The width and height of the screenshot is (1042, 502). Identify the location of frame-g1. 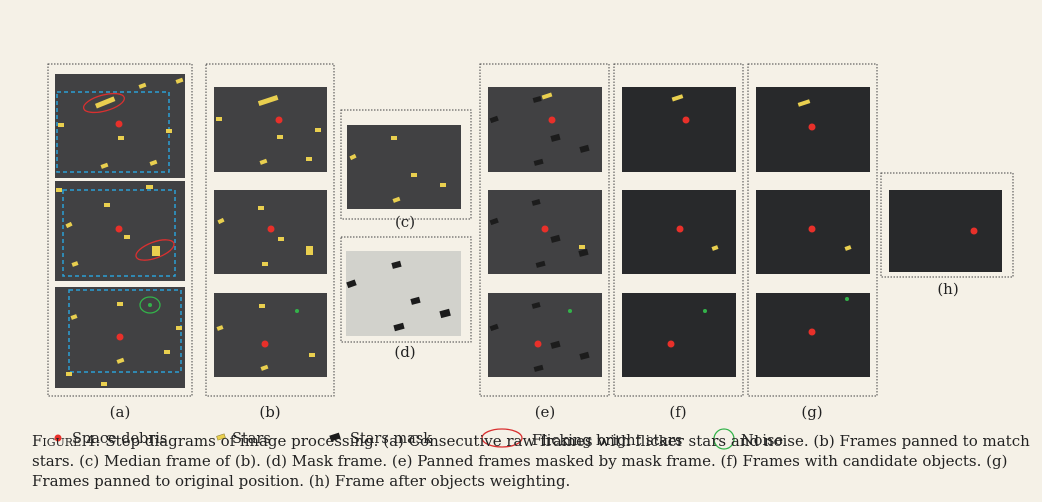
(813, 129).